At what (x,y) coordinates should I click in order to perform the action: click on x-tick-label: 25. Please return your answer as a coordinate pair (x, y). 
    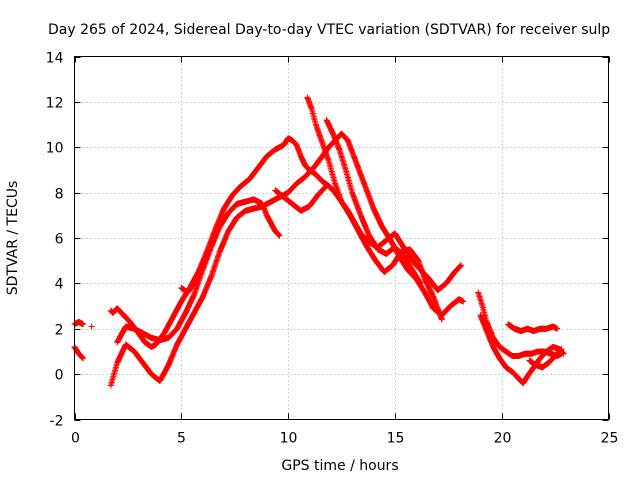
    Looking at the image, I should click on (610, 439).